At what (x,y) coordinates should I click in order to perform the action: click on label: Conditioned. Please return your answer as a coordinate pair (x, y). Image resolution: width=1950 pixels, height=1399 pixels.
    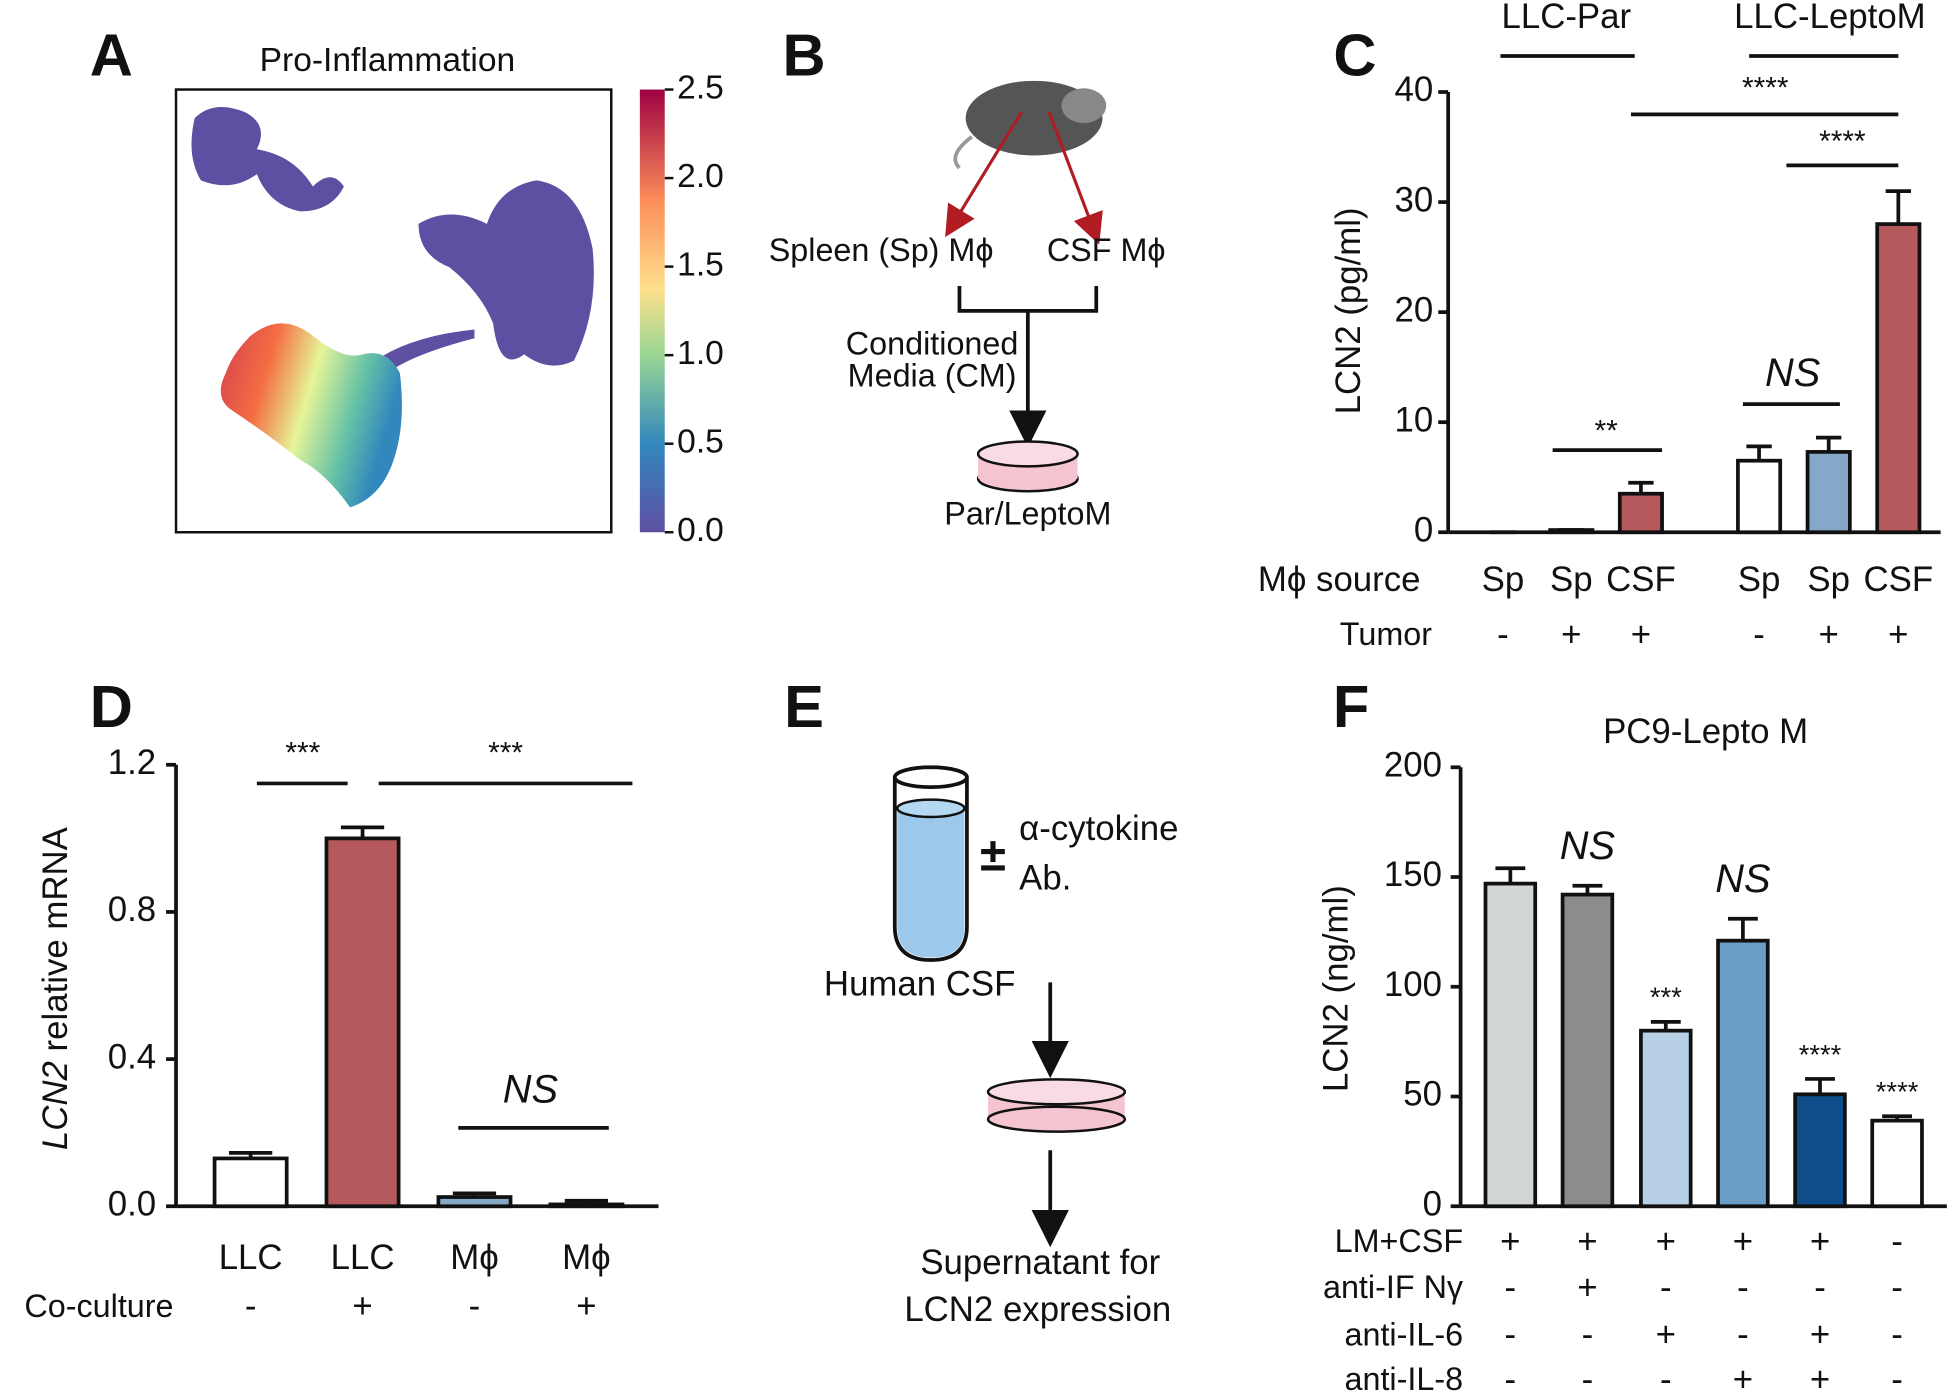
    Looking at the image, I should click on (932, 343).